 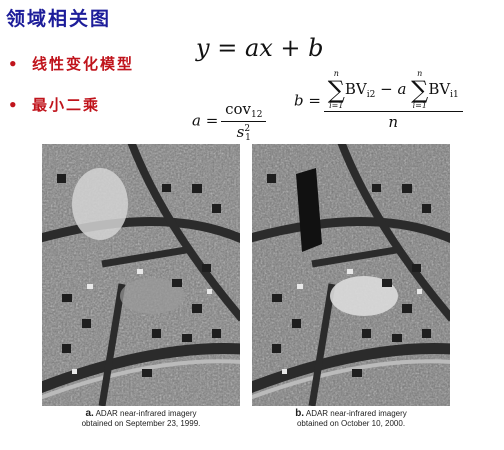 What do you see at coordinates (227, 48) in the screenshot?
I see `eq-equals: =` at bounding box center [227, 48].